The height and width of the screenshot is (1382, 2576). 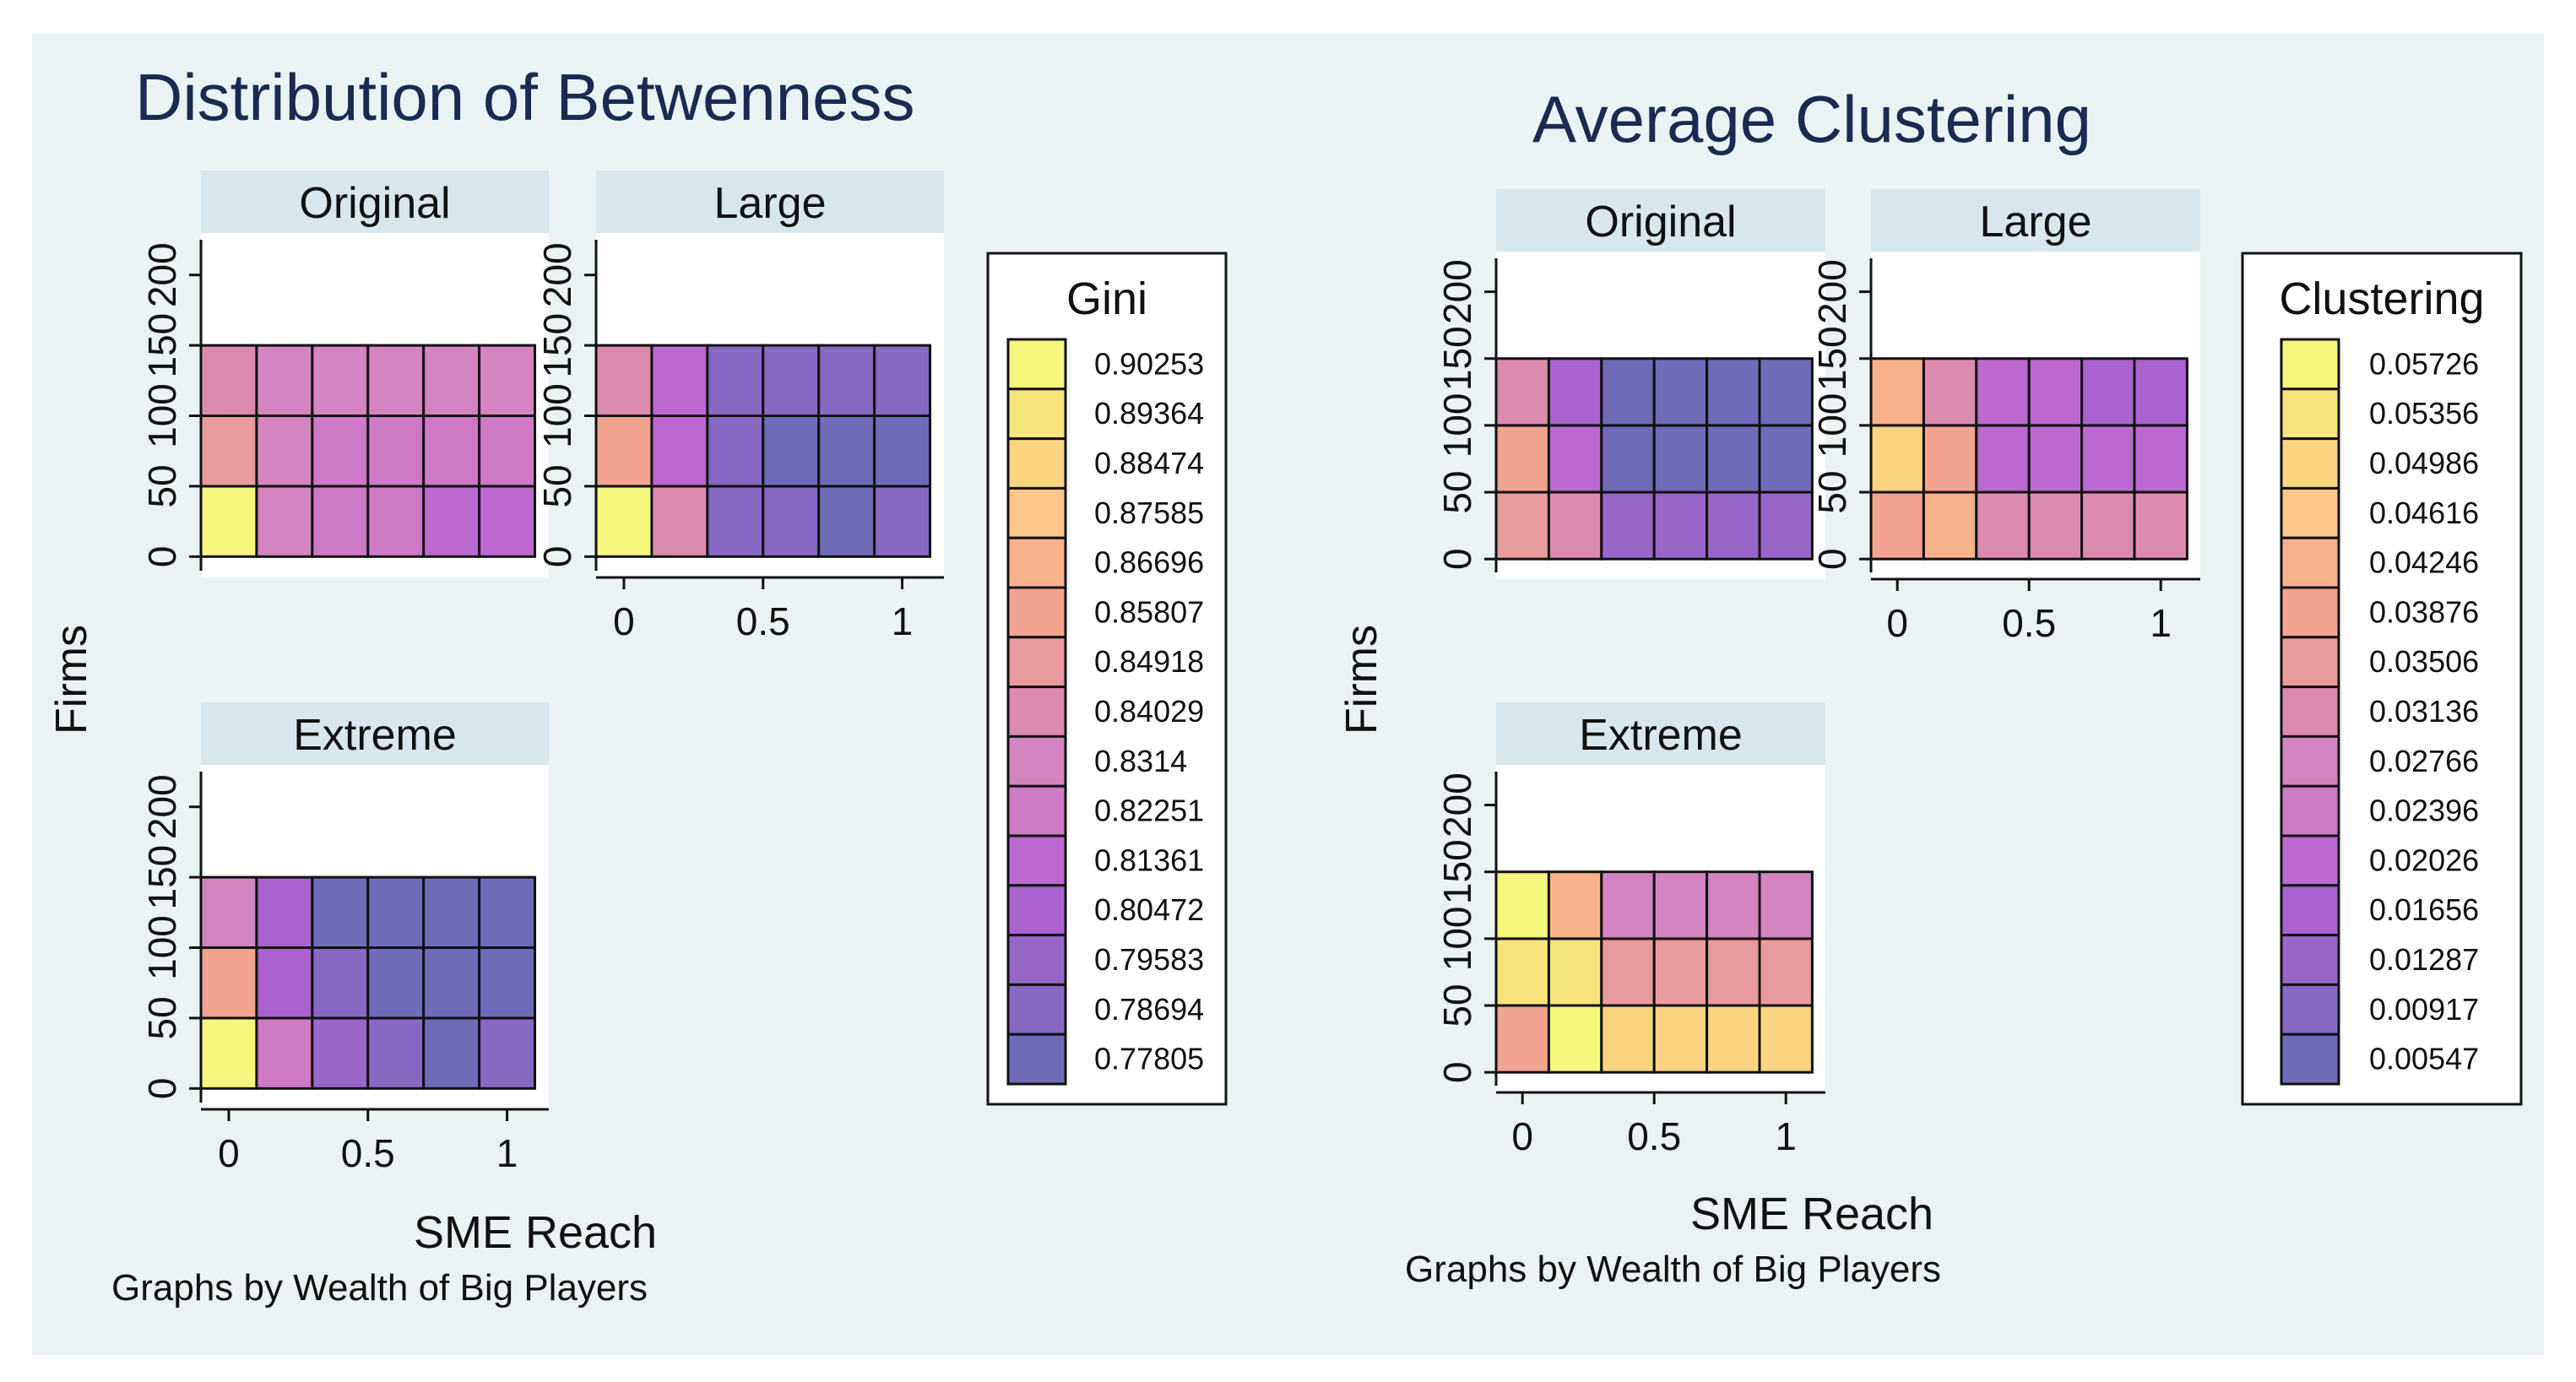 What do you see at coordinates (1149, 513) in the screenshot?
I see `legend-entry: 0.87585` at bounding box center [1149, 513].